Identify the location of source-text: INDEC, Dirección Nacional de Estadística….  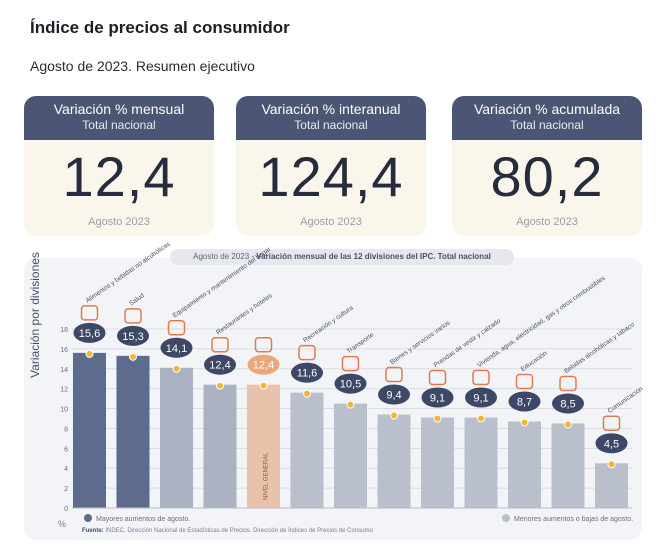
(239, 531).